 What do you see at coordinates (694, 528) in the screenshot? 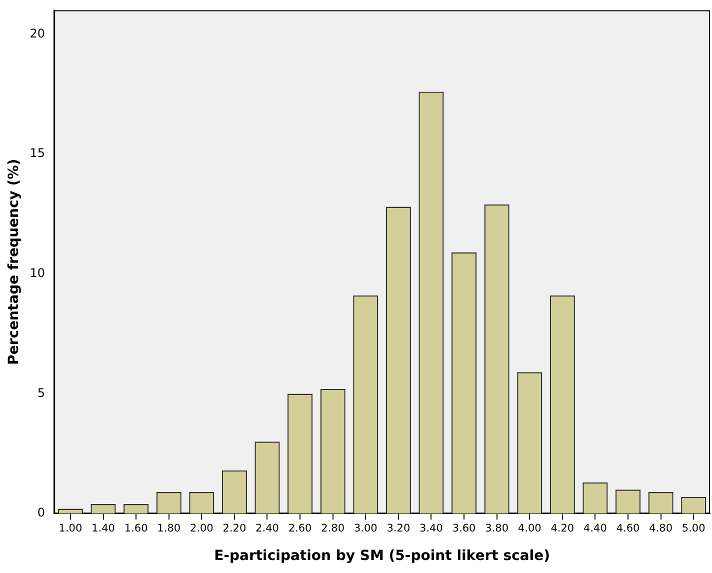
I see `x-tick-label: 5.00` at bounding box center [694, 528].